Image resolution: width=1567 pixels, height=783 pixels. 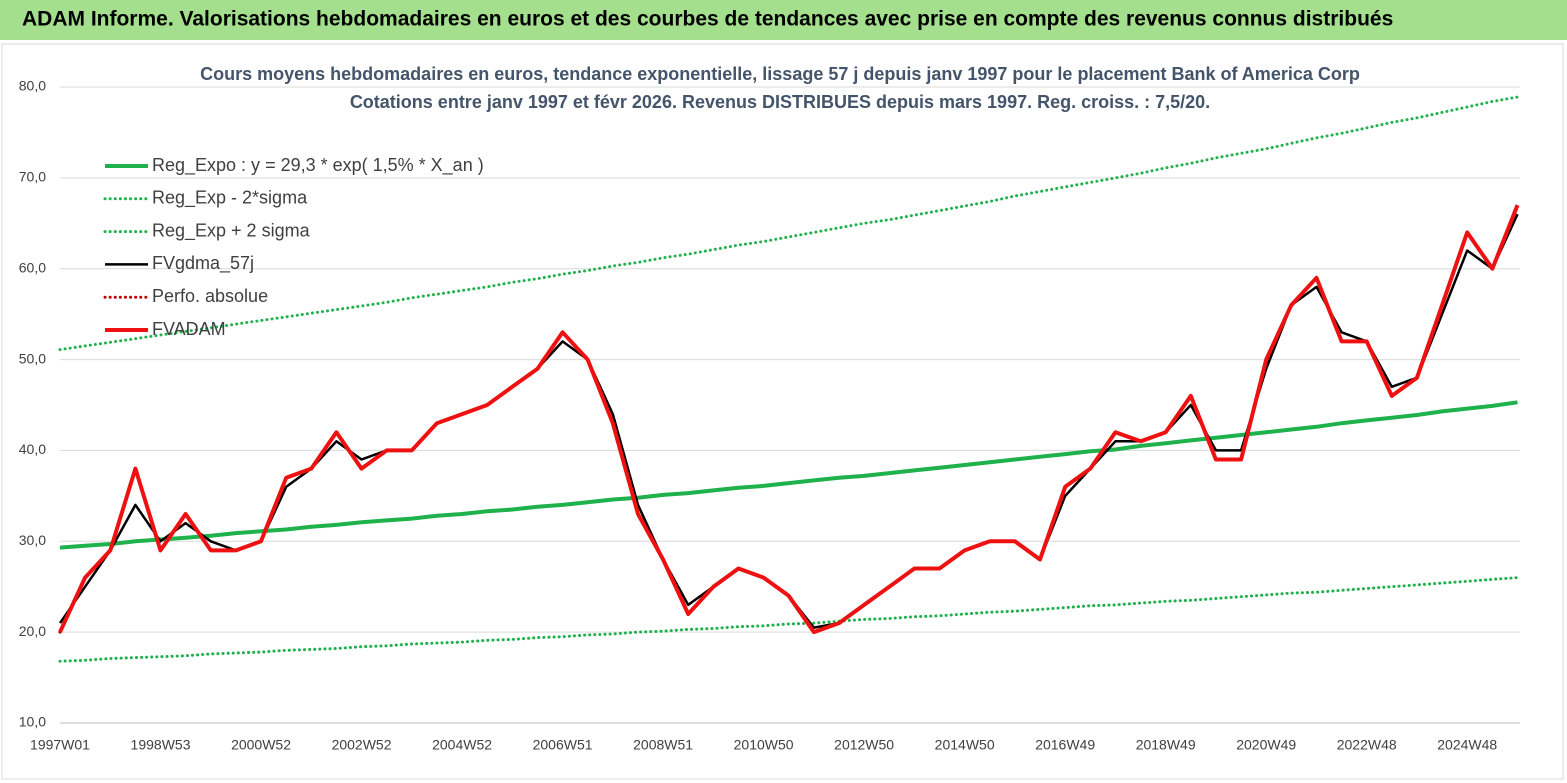 What do you see at coordinates (362, 745) in the screenshot?
I see `x-tick-label: 2002W52` at bounding box center [362, 745].